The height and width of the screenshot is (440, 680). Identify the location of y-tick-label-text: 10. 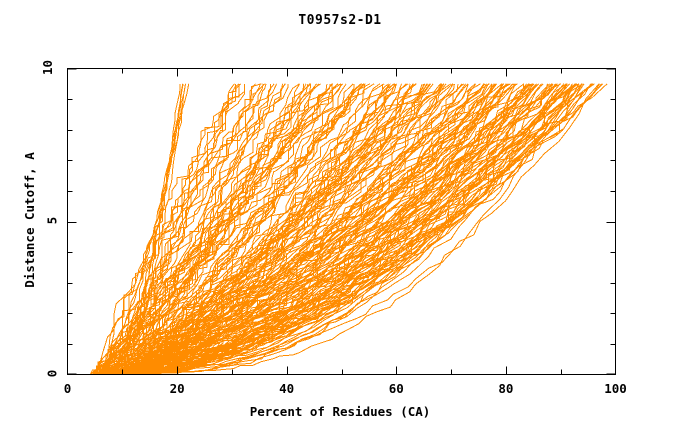
(48, 67).